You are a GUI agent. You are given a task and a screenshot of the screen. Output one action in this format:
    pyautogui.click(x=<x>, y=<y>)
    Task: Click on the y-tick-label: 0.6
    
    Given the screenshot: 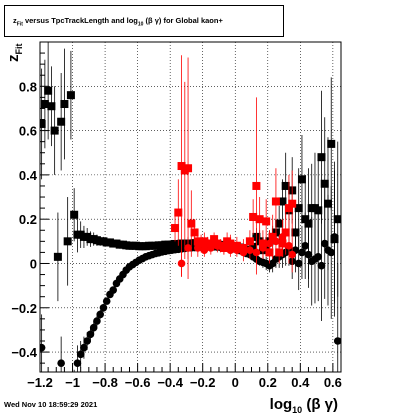 What is the action you would take?
    pyautogui.click(x=28, y=131)
    